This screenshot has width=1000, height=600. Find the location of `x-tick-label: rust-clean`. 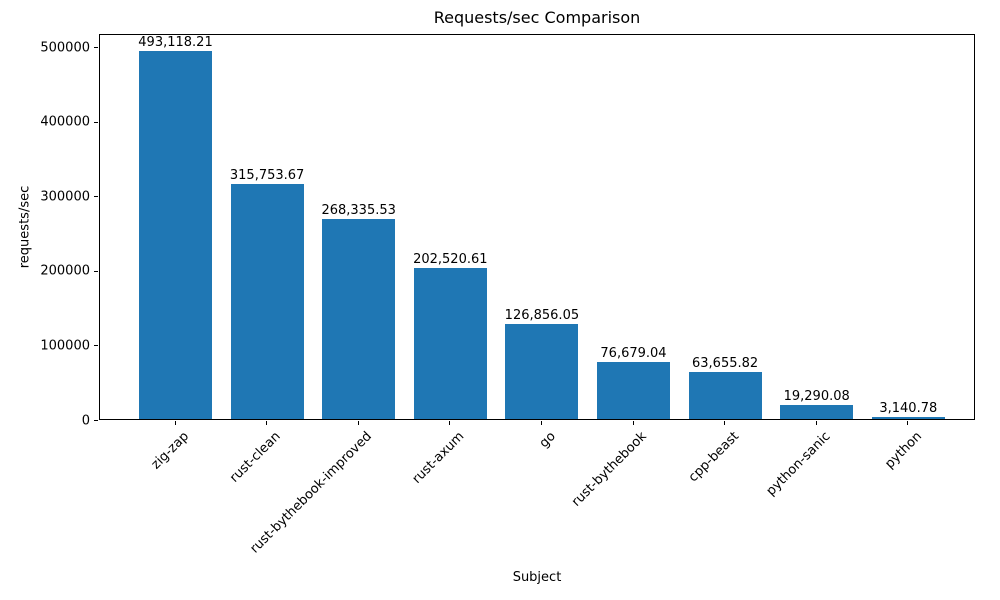

x-tick-label: rust-clean is located at coordinates (255, 457).